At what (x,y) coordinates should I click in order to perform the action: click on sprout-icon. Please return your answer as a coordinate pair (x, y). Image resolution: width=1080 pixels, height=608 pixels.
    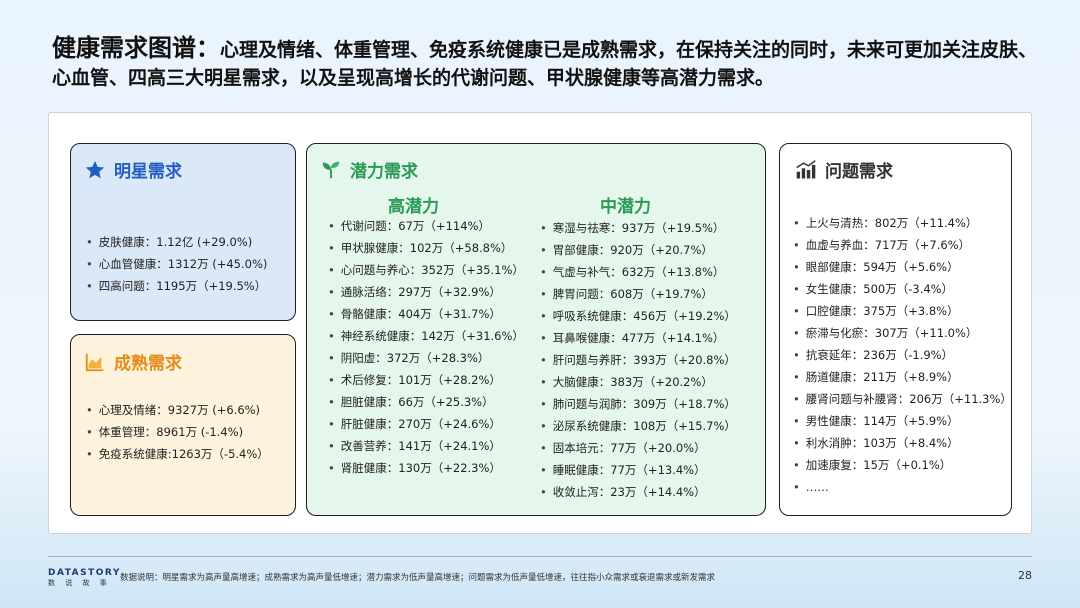
    Looking at the image, I should click on (331, 170).